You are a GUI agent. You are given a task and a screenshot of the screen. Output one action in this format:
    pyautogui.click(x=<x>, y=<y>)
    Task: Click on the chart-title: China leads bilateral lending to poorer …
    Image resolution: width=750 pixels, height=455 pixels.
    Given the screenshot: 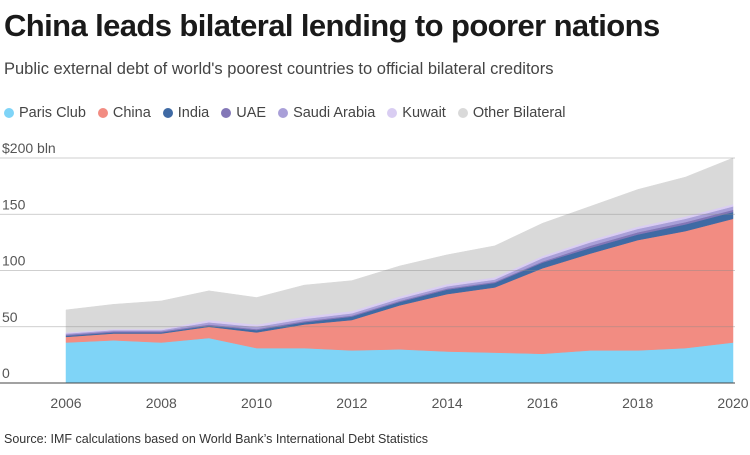 What is the action you would take?
    pyautogui.click(x=332, y=25)
    